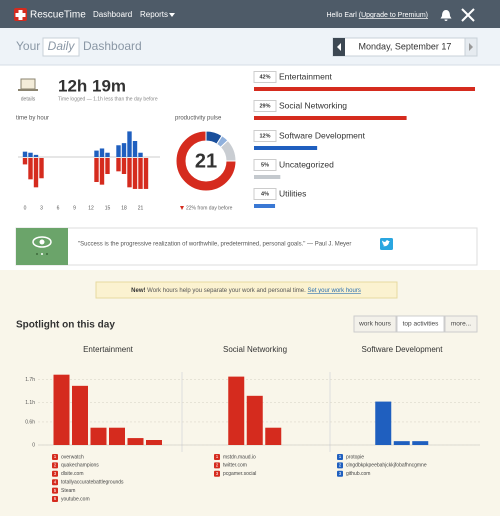 This screenshot has width=500, height=516. I want to click on header-suffix: Dashboard, so click(112, 46).